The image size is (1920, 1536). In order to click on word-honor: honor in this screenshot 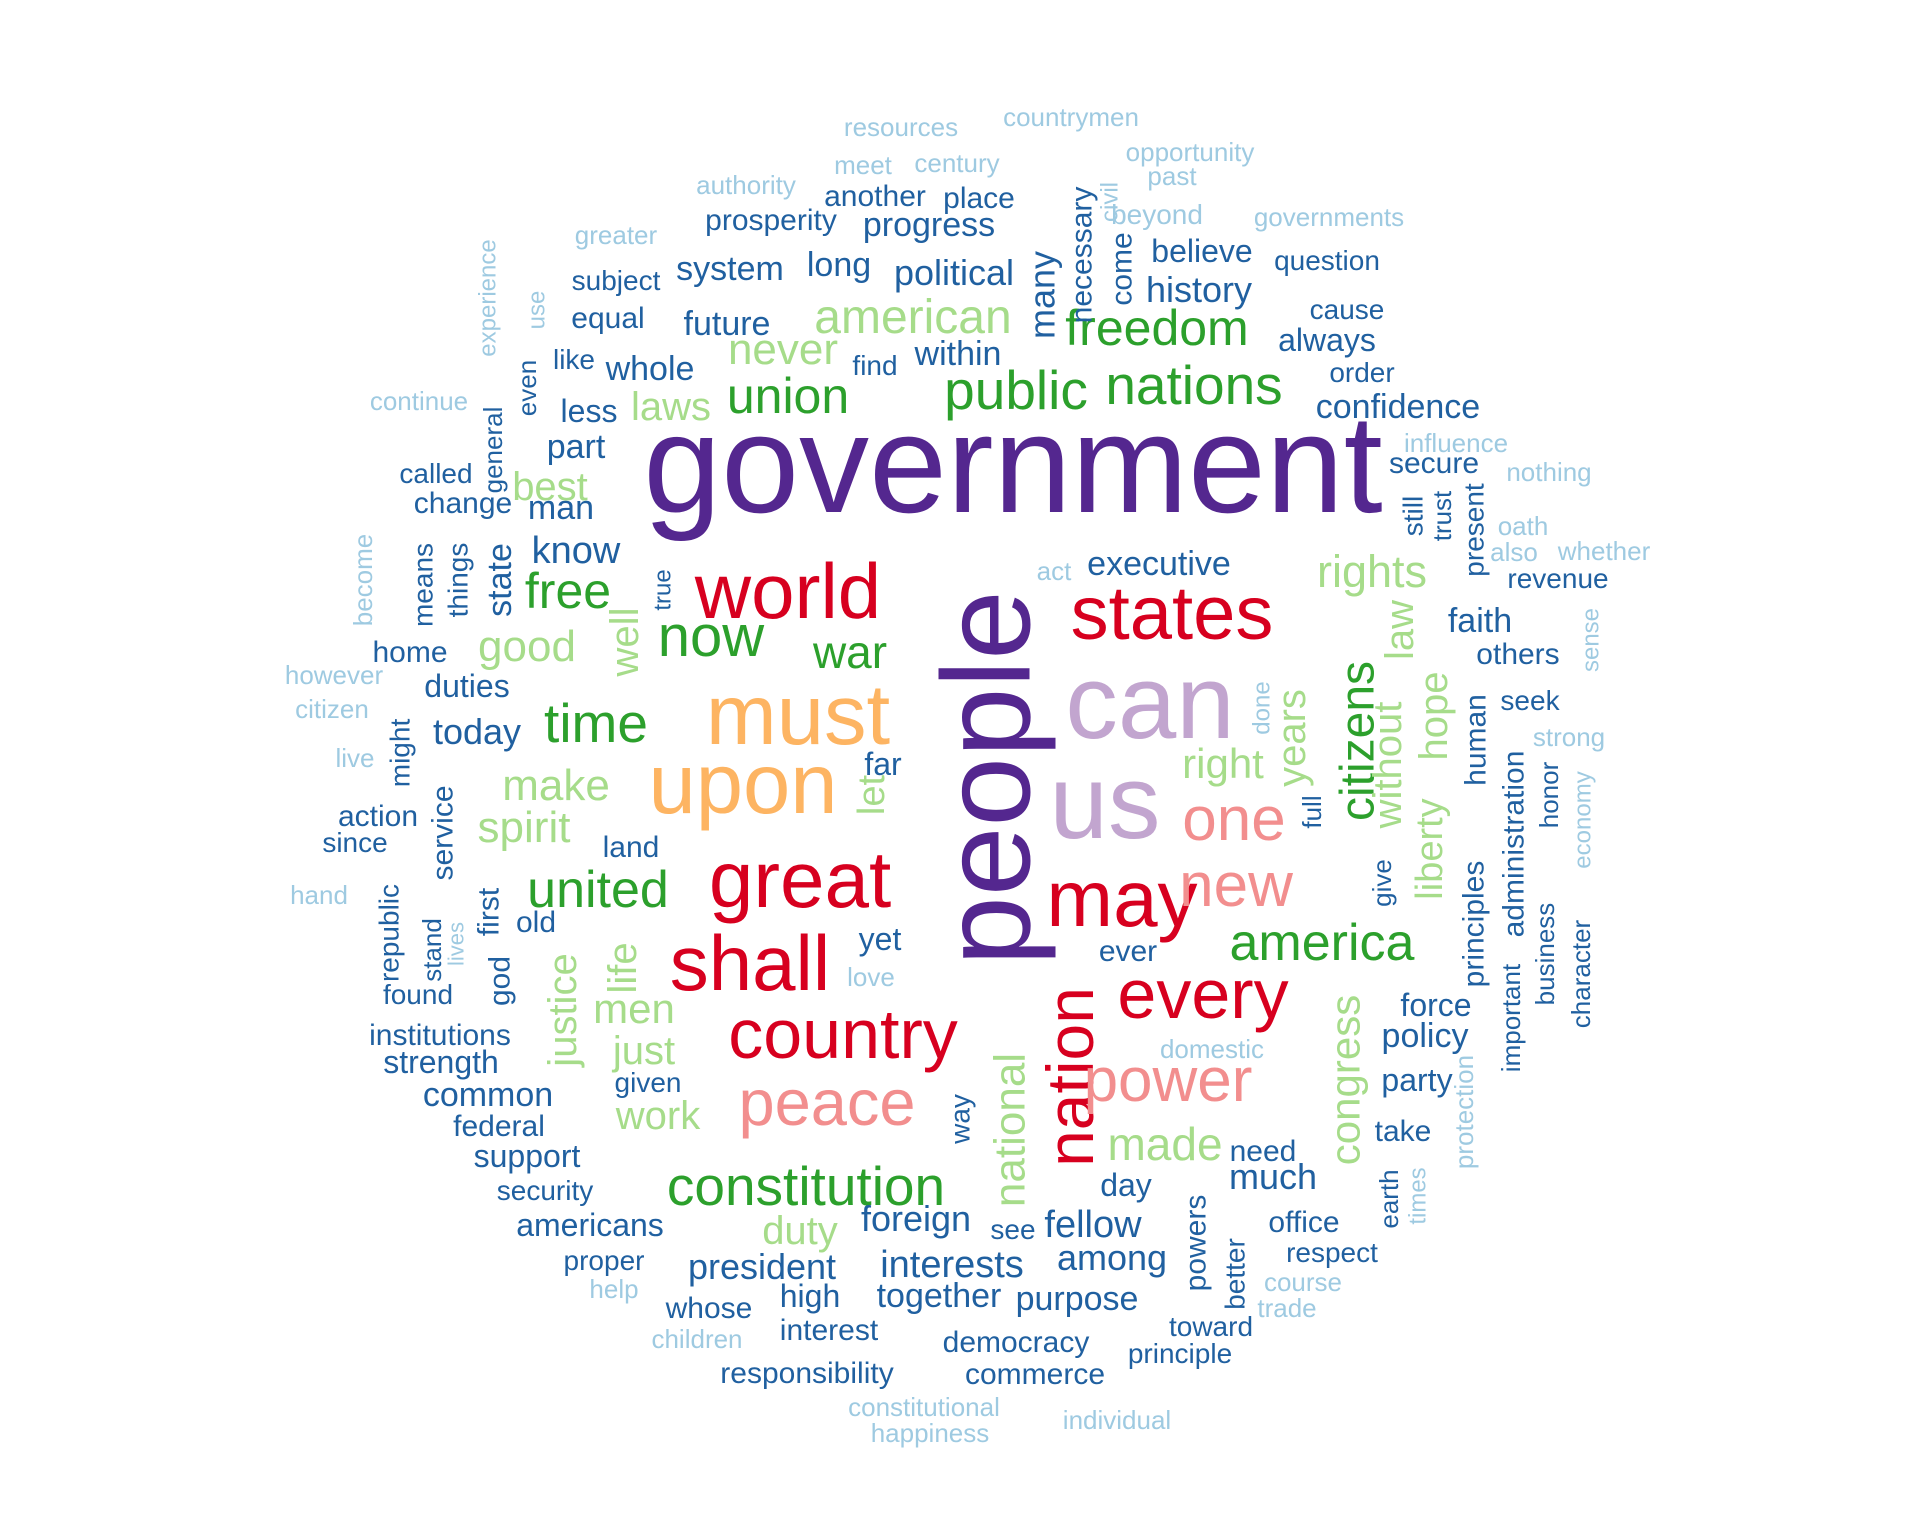, I will do `click(1549, 794)`.